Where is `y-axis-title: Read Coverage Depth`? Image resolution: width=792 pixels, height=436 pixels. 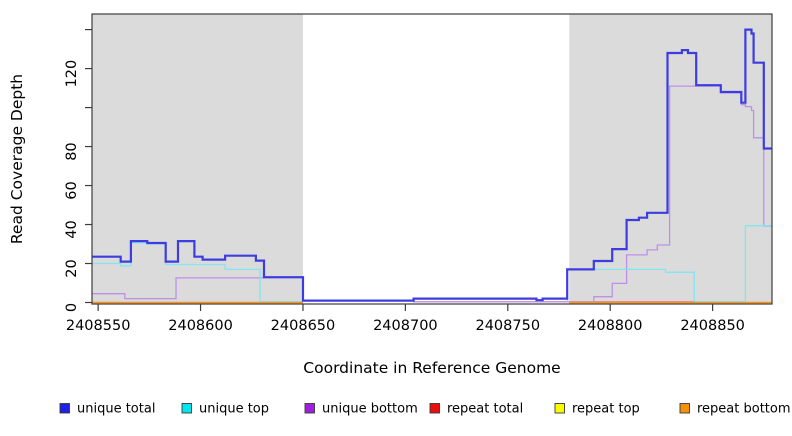
y-axis-title: Read Coverage Depth is located at coordinates (17, 159).